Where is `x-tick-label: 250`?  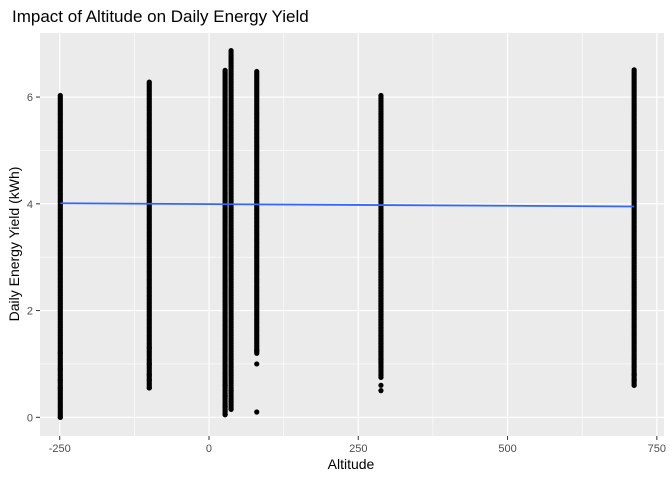
x-tick-label: 250 is located at coordinates (358, 449).